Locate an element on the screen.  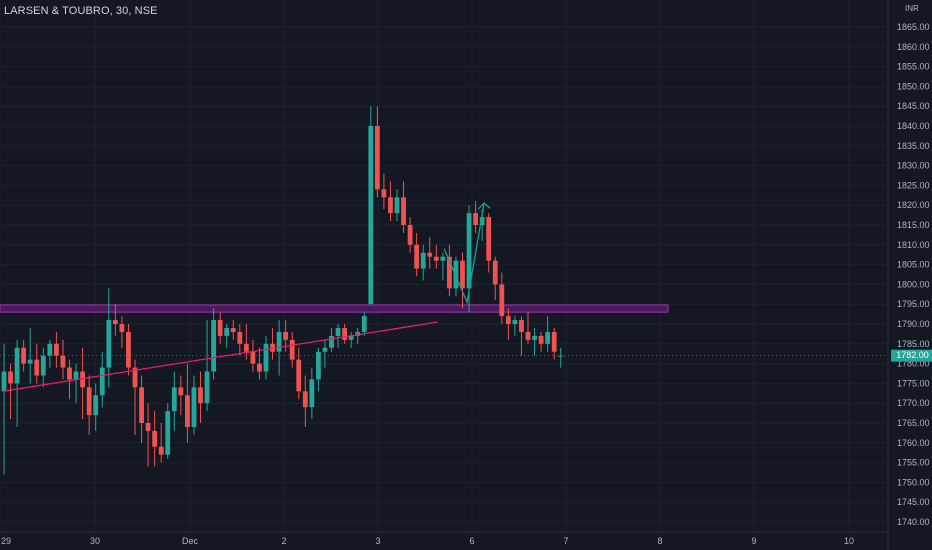
price-tick-label: 1785.00 is located at coordinates (913, 344).